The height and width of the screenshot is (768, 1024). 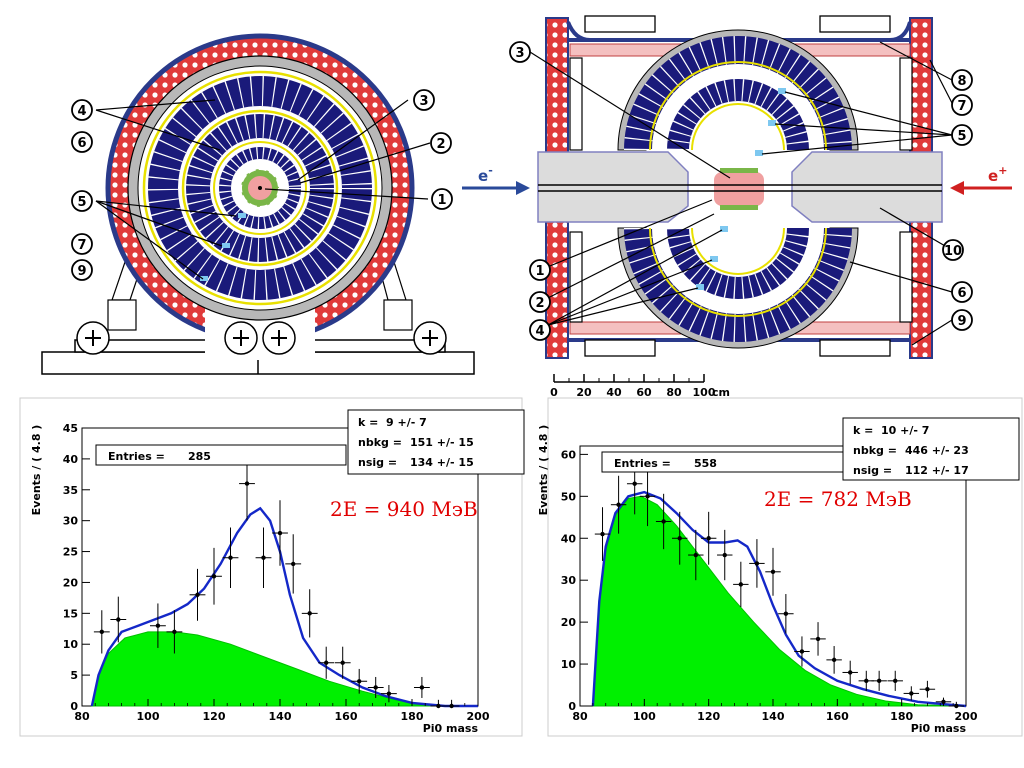 I want to click on callout-8: 8, so click(x=962, y=80).